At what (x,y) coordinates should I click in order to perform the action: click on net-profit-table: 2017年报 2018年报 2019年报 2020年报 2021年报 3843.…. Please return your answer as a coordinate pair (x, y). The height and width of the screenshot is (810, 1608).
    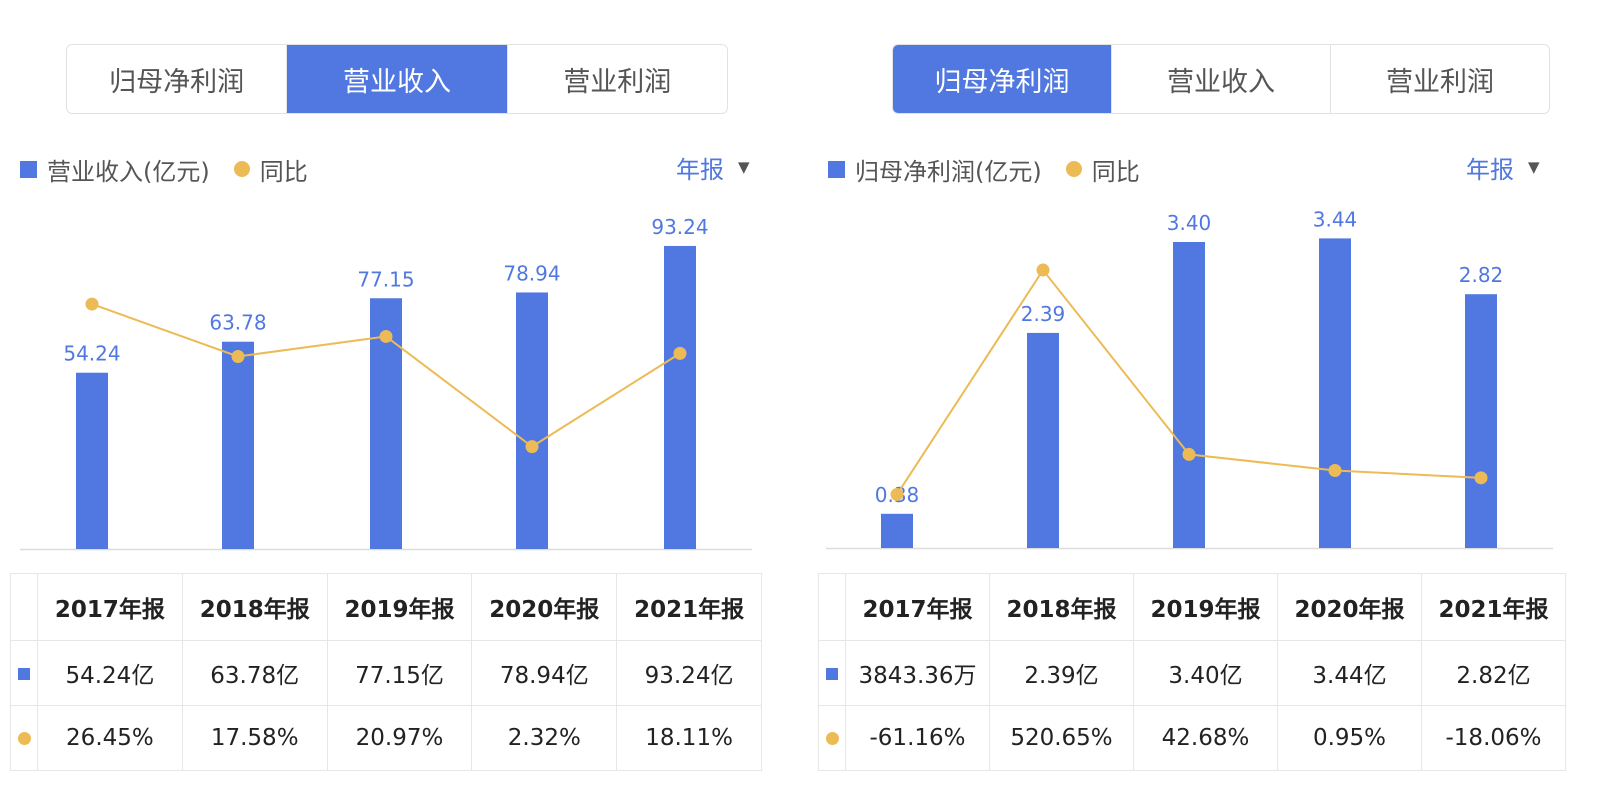
    Looking at the image, I should click on (1192, 672).